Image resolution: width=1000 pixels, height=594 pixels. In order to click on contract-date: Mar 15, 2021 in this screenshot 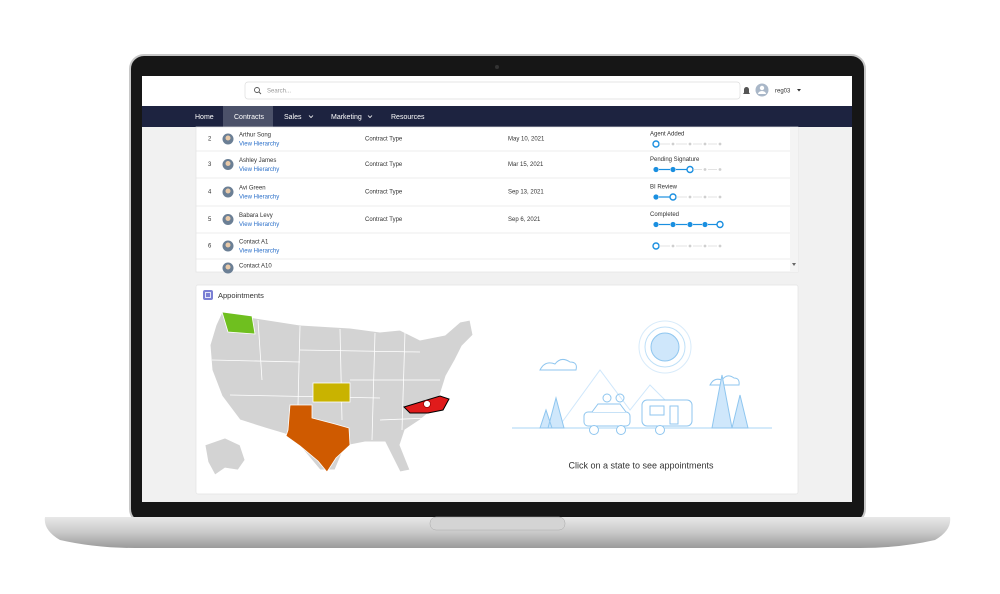, I will do `click(526, 165)`.